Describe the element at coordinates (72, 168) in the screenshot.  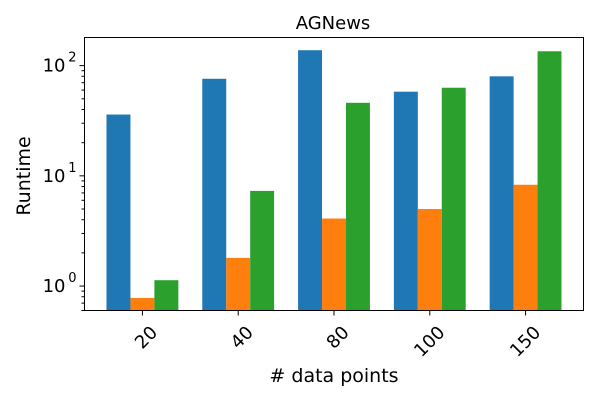
I see `y-tick-exponent-10: 1` at that location.